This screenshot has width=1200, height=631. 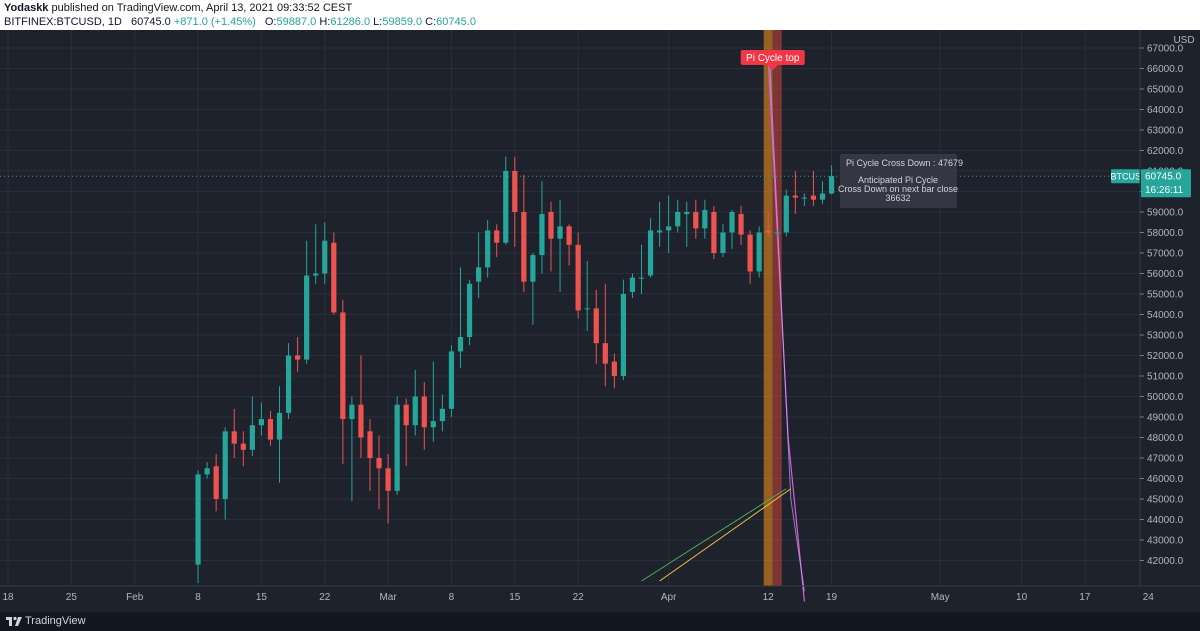 What do you see at coordinates (1163, 177) in the screenshot?
I see `last-price-value: 60745.0` at bounding box center [1163, 177].